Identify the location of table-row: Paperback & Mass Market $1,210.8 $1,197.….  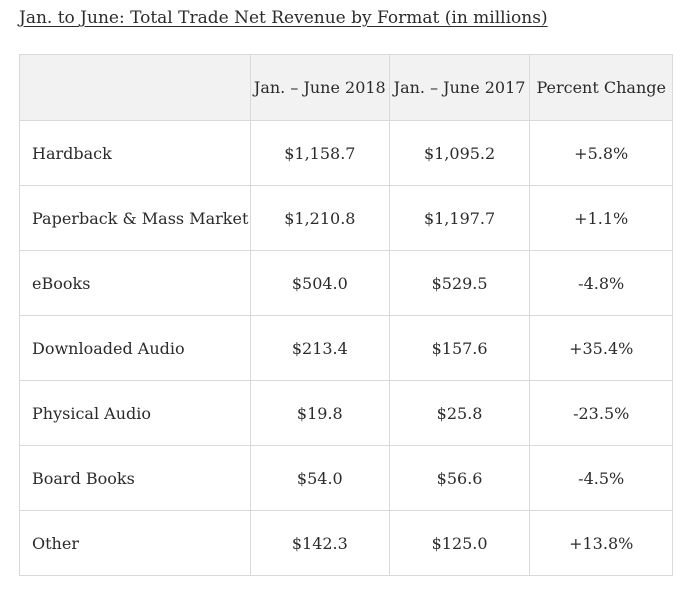
(346, 218).